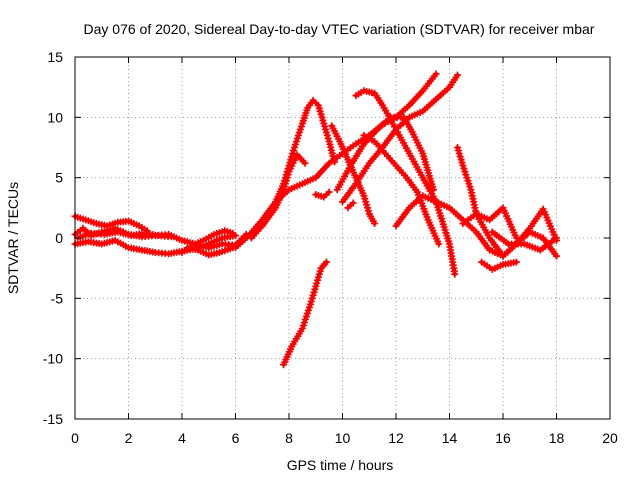 The image size is (640, 480). Describe the element at coordinates (343, 438) in the screenshot. I see `x-tick-label: 10` at that location.